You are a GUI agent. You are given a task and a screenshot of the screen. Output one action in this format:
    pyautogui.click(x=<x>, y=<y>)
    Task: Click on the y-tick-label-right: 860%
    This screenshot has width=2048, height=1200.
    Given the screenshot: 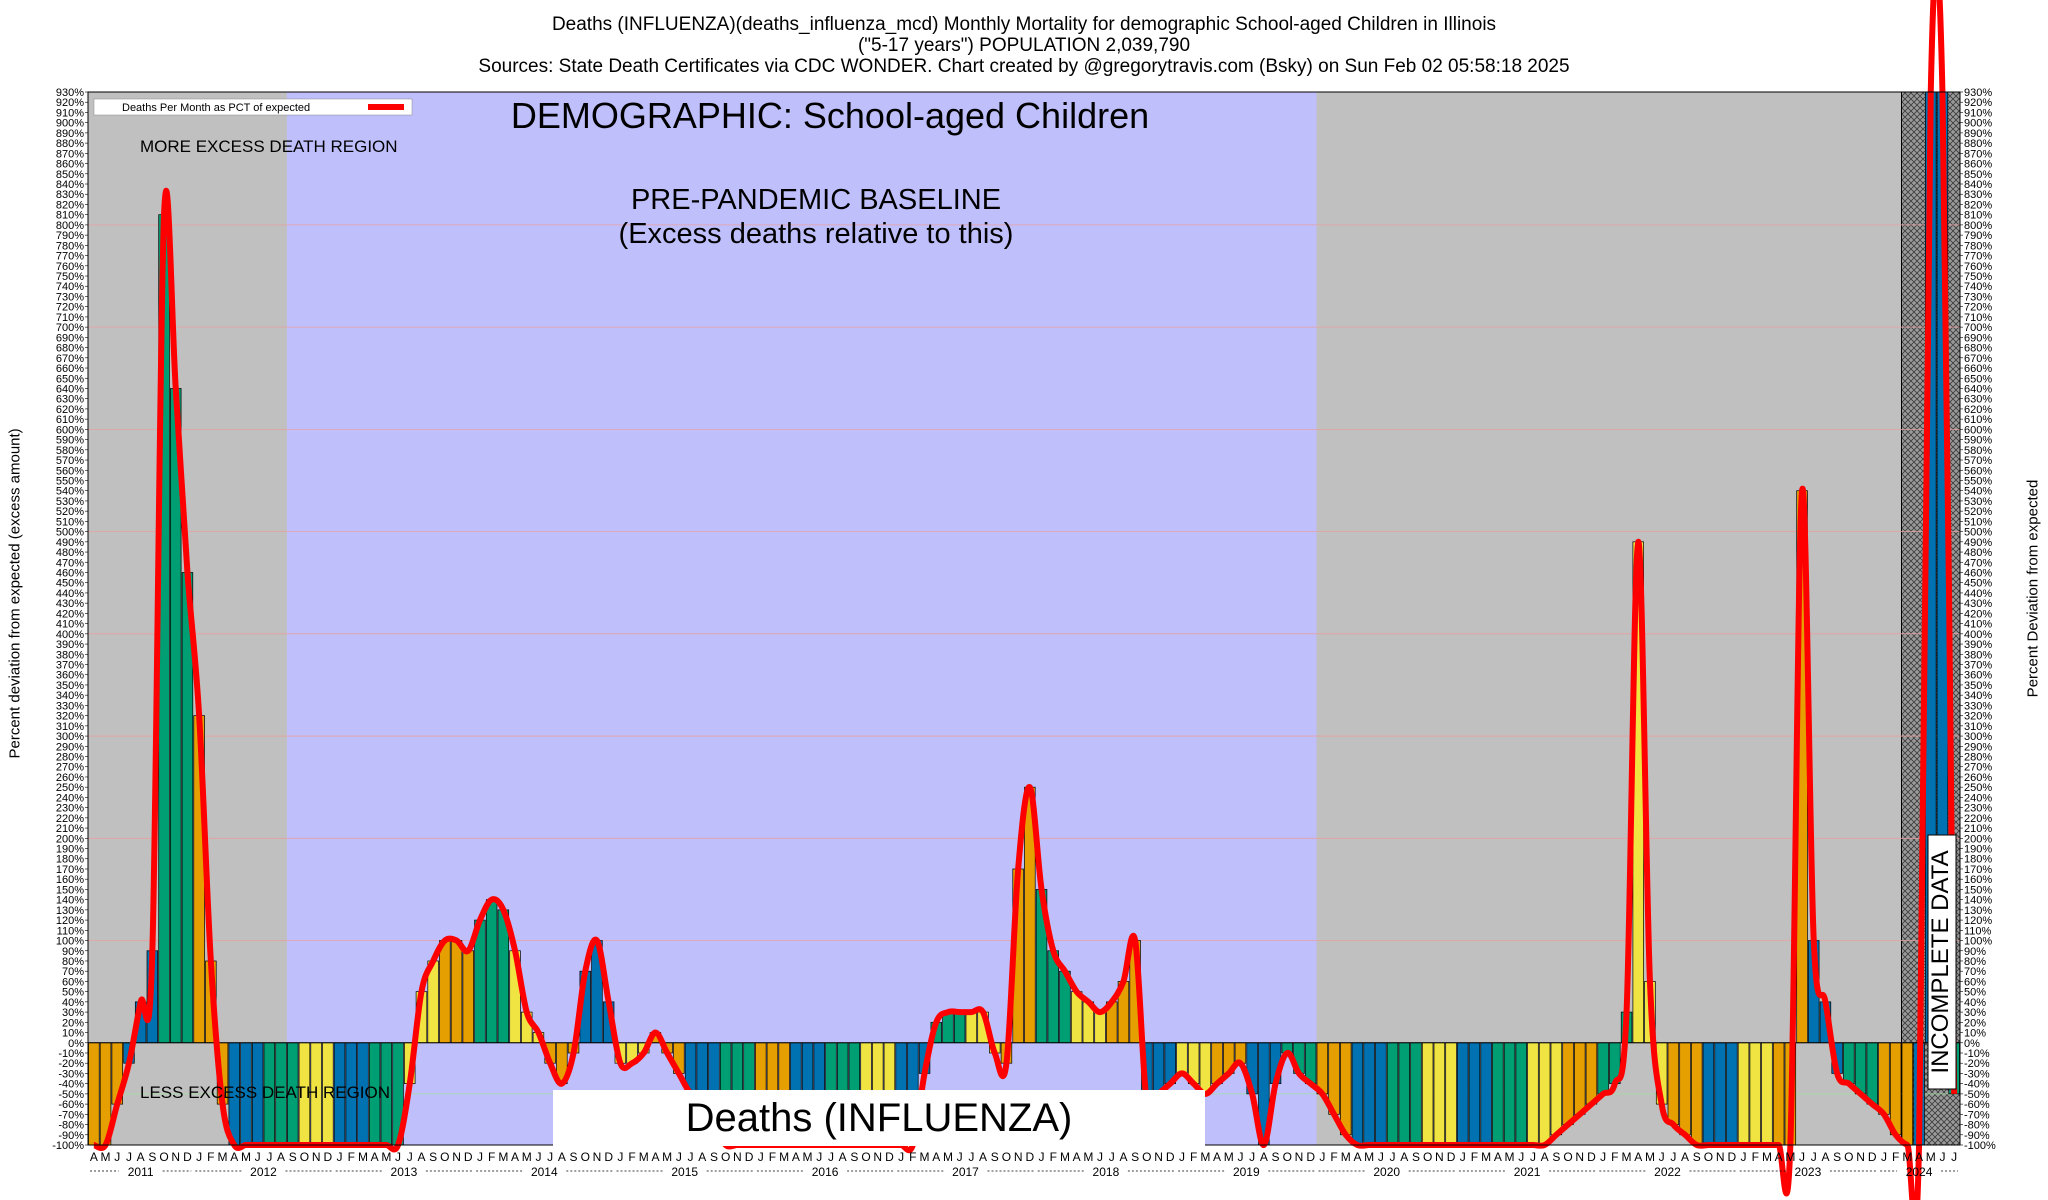 What is the action you would take?
    pyautogui.click(x=1978, y=165)
    